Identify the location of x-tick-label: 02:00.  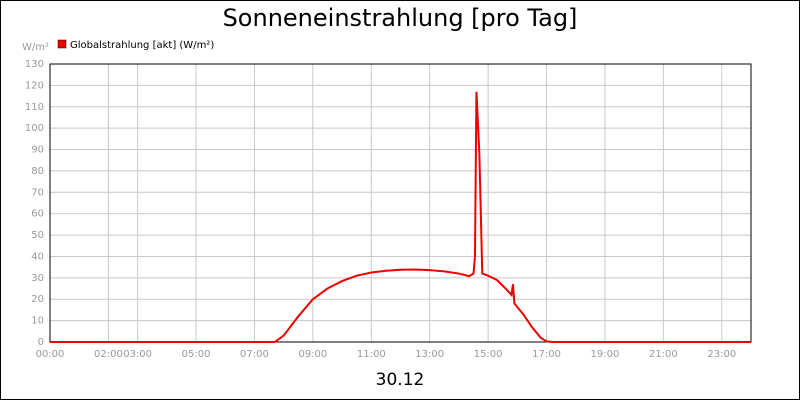
(108, 354).